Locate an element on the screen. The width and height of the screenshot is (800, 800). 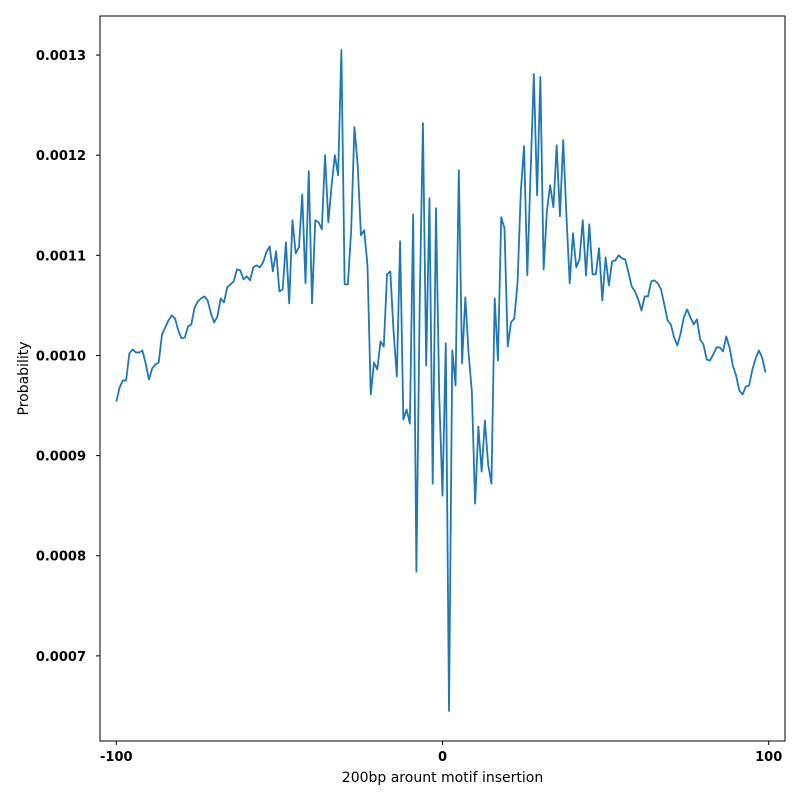
y-tick-label: 0.0007 is located at coordinates (61, 657).